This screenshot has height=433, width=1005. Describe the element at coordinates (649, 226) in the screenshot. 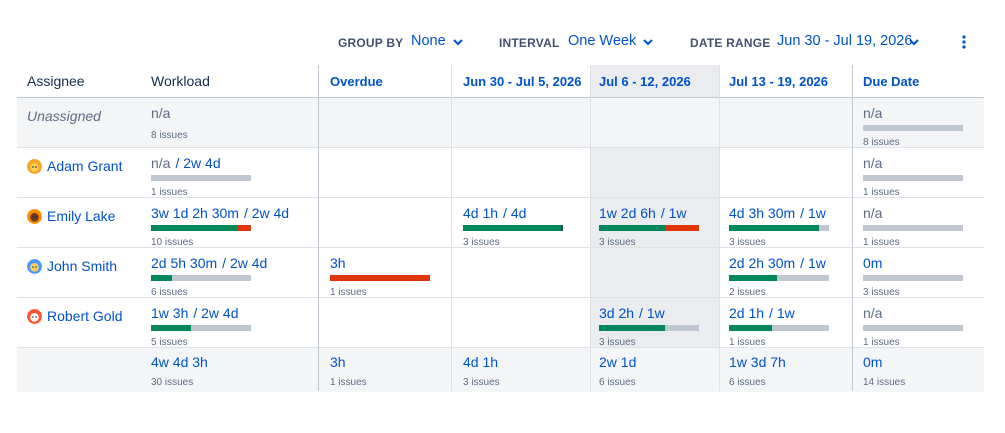

I see `workload-cell: 1w 2d 6h/ 1w 3 issues` at that location.